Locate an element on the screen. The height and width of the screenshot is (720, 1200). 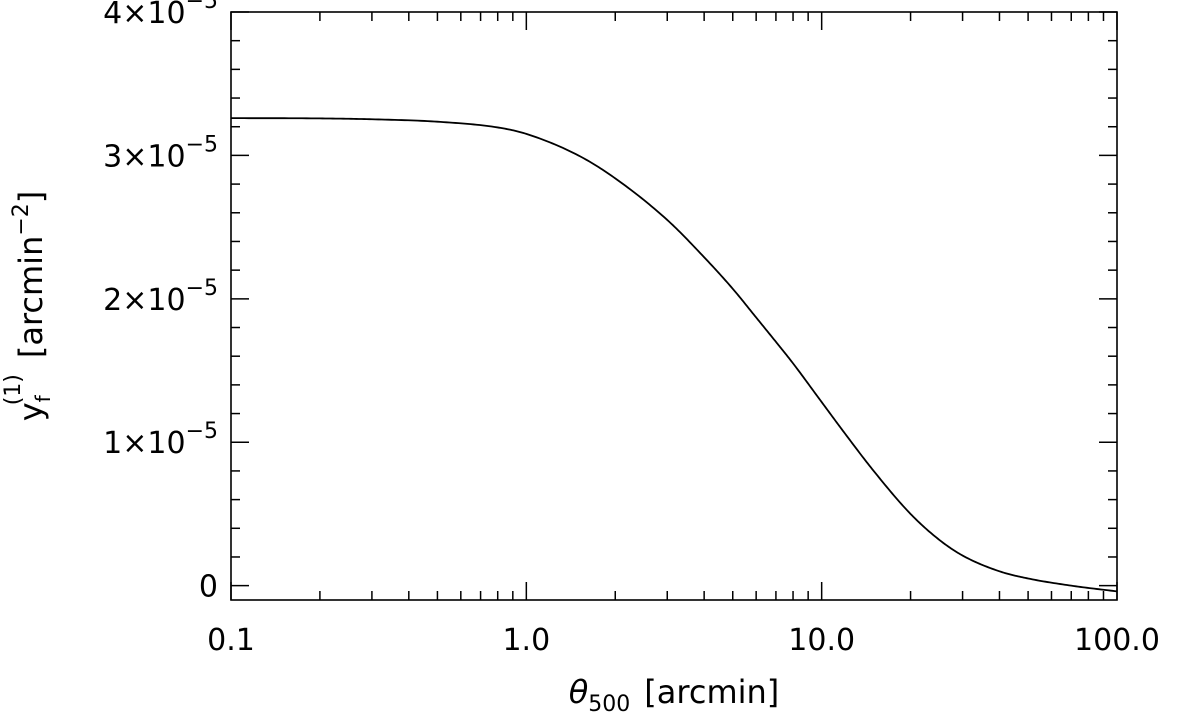
x-axis-label: θ500 [arcmin] is located at coordinates (674, 695).